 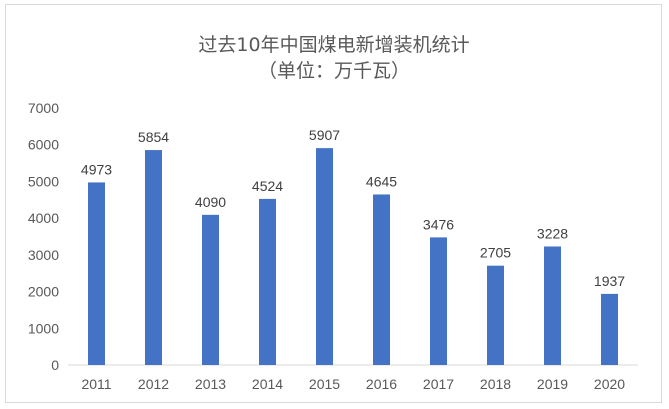 I want to click on data-label: 2705, so click(x=495, y=253).